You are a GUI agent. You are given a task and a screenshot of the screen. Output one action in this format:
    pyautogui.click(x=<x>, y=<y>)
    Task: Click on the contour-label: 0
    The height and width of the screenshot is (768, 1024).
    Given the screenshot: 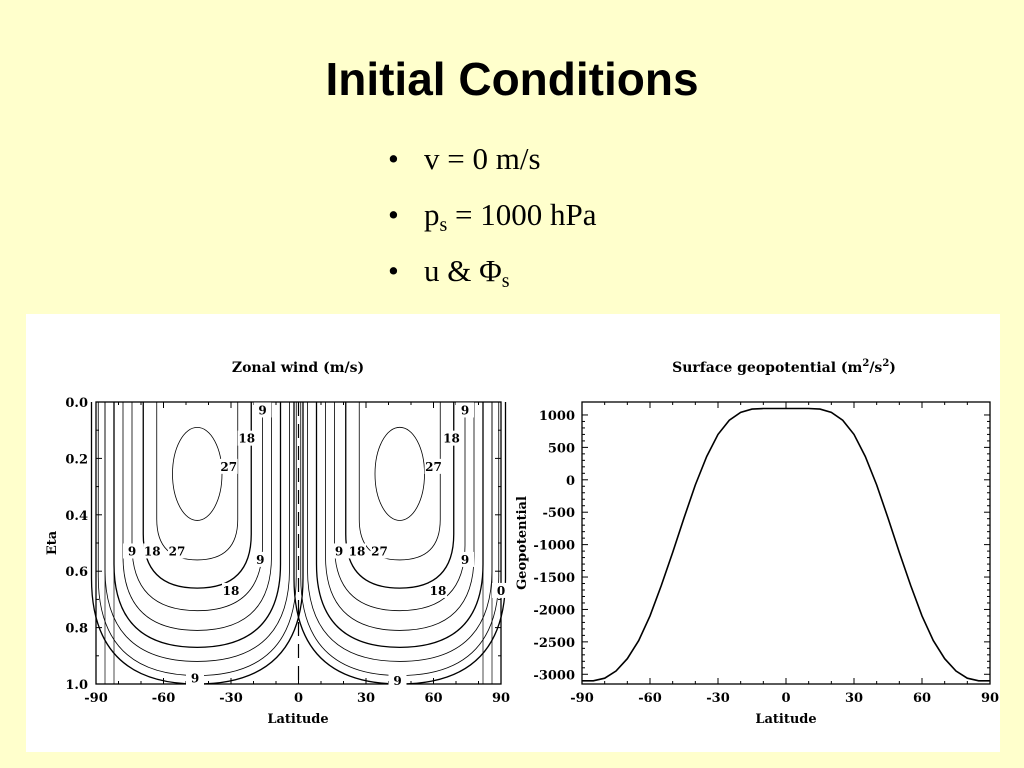 What is the action you would take?
    pyautogui.click(x=501, y=591)
    